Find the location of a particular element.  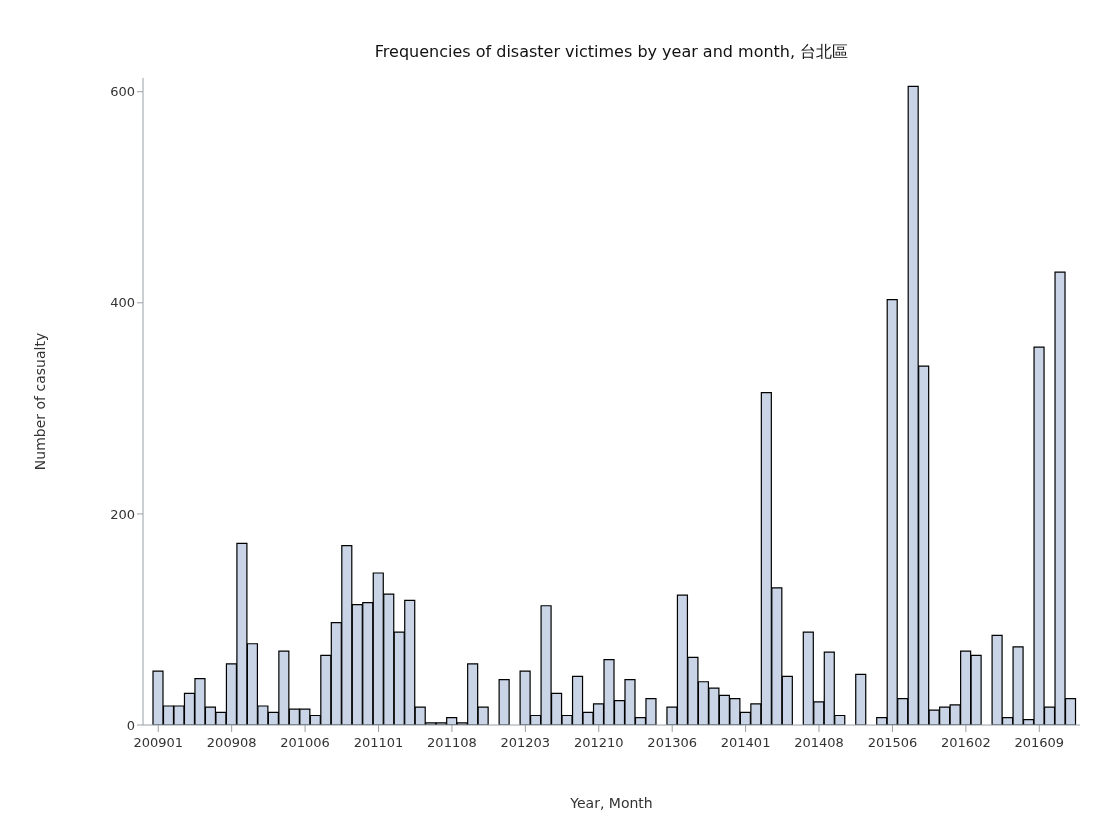

chart-title: Frequencies of disaster victimes by year and month, 台北區 is located at coordinates (611, 52).